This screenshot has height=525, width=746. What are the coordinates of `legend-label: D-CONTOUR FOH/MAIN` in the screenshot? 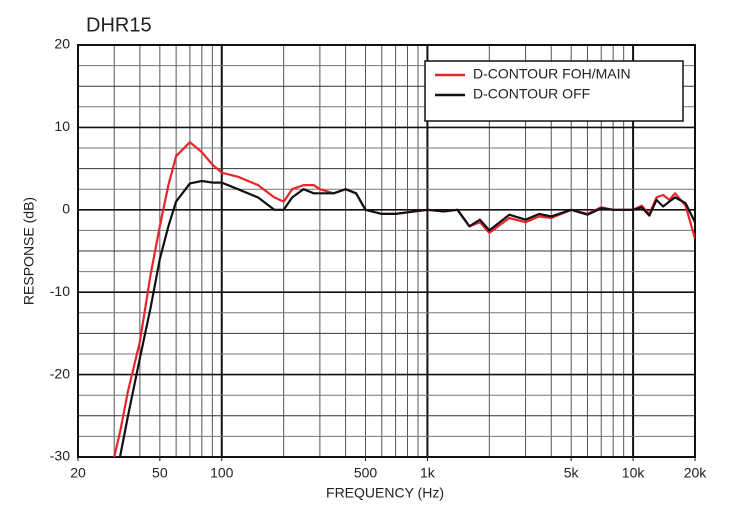 It's located at (552, 74).